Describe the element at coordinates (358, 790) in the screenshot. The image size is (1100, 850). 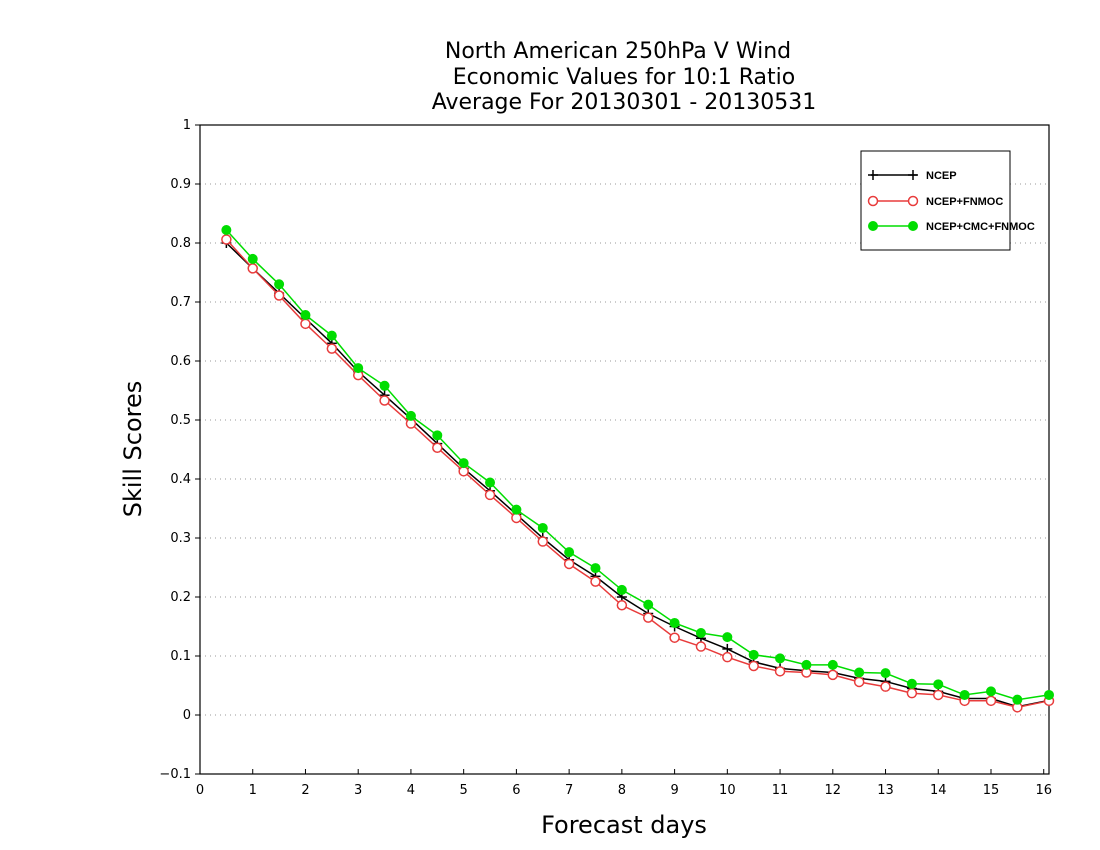
I see `x-tick-label: 3` at that location.